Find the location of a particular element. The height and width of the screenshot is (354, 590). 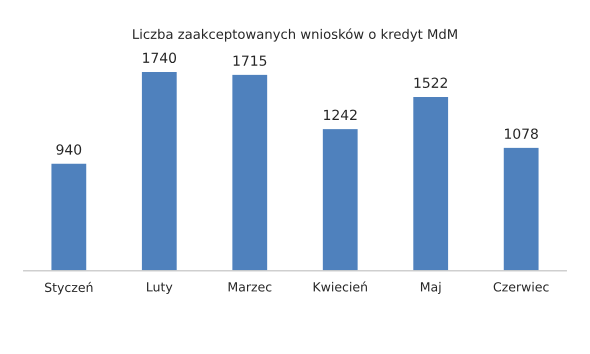

data-label: 1522 is located at coordinates (430, 83).